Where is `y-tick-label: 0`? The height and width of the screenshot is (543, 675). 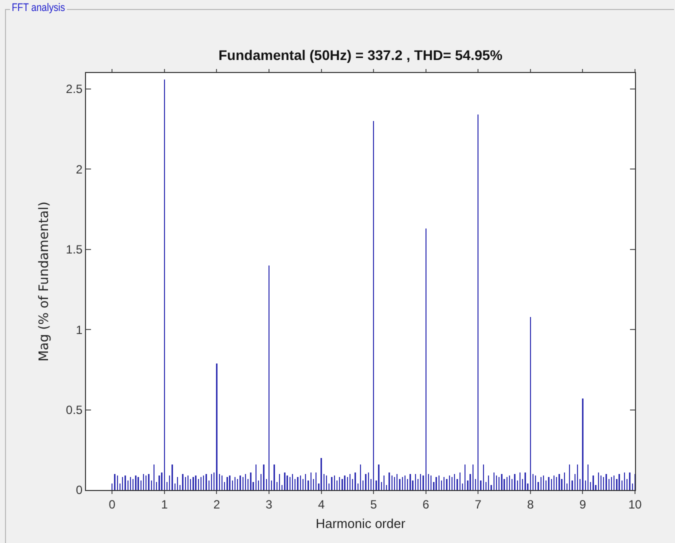 y-tick-label: 0 is located at coordinates (79, 490).